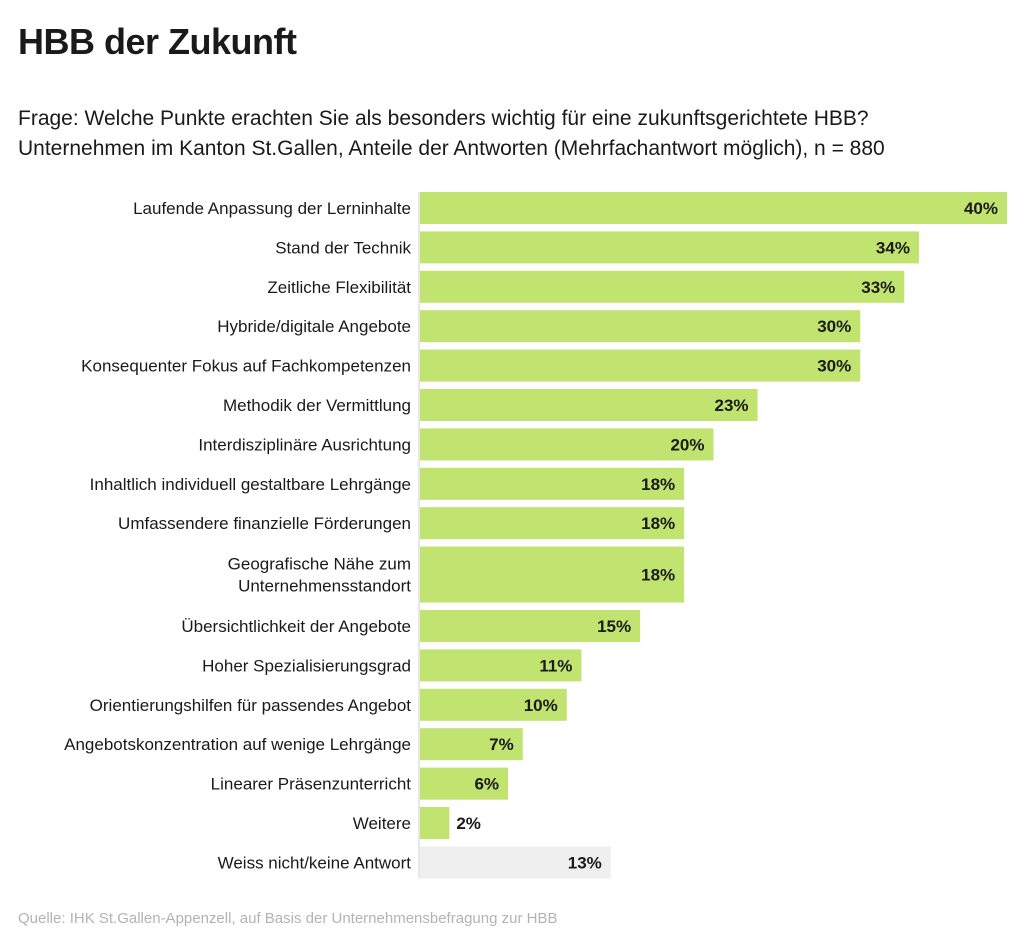 The width and height of the screenshot is (1024, 951). Describe the element at coordinates (306, 665) in the screenshot. I see `category-label: Hoher Spezialisierungsgrad` at that location.